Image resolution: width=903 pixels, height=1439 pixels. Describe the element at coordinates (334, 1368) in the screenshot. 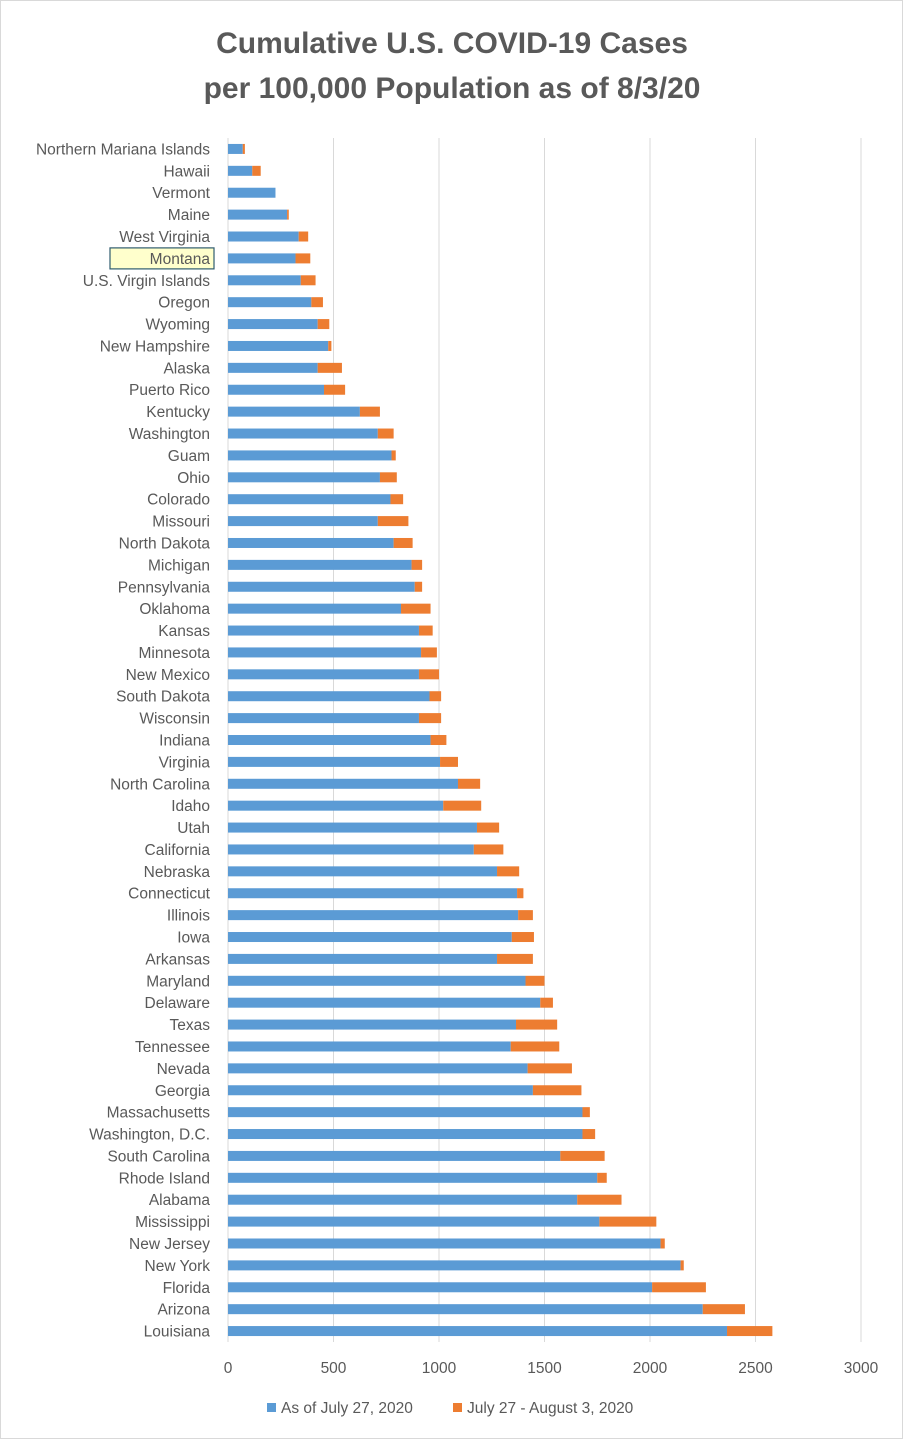

I see `x-tick-label-500: 500` at that location.